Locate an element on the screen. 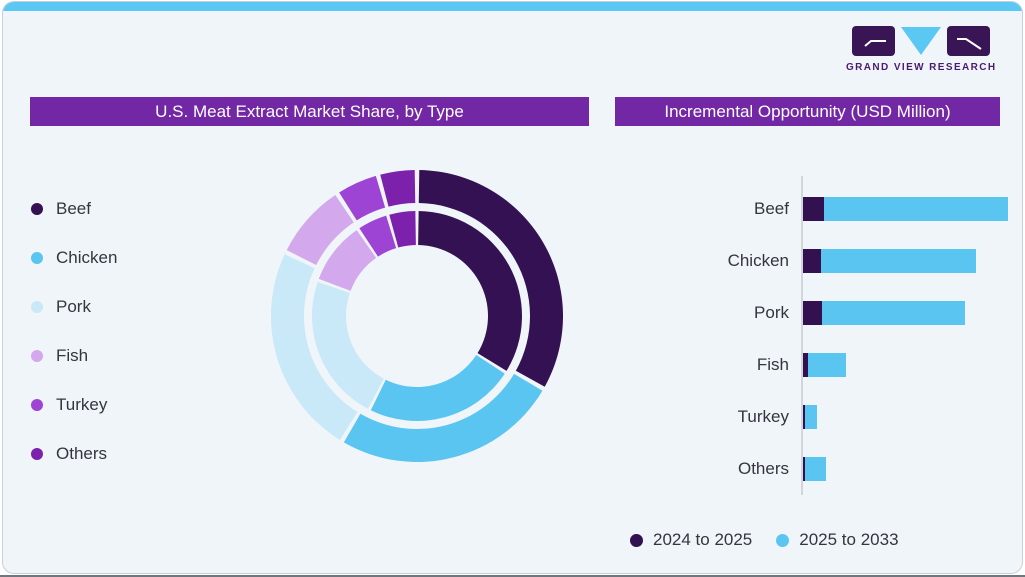  legend-label: Pork is located at coordinates (73, 306).